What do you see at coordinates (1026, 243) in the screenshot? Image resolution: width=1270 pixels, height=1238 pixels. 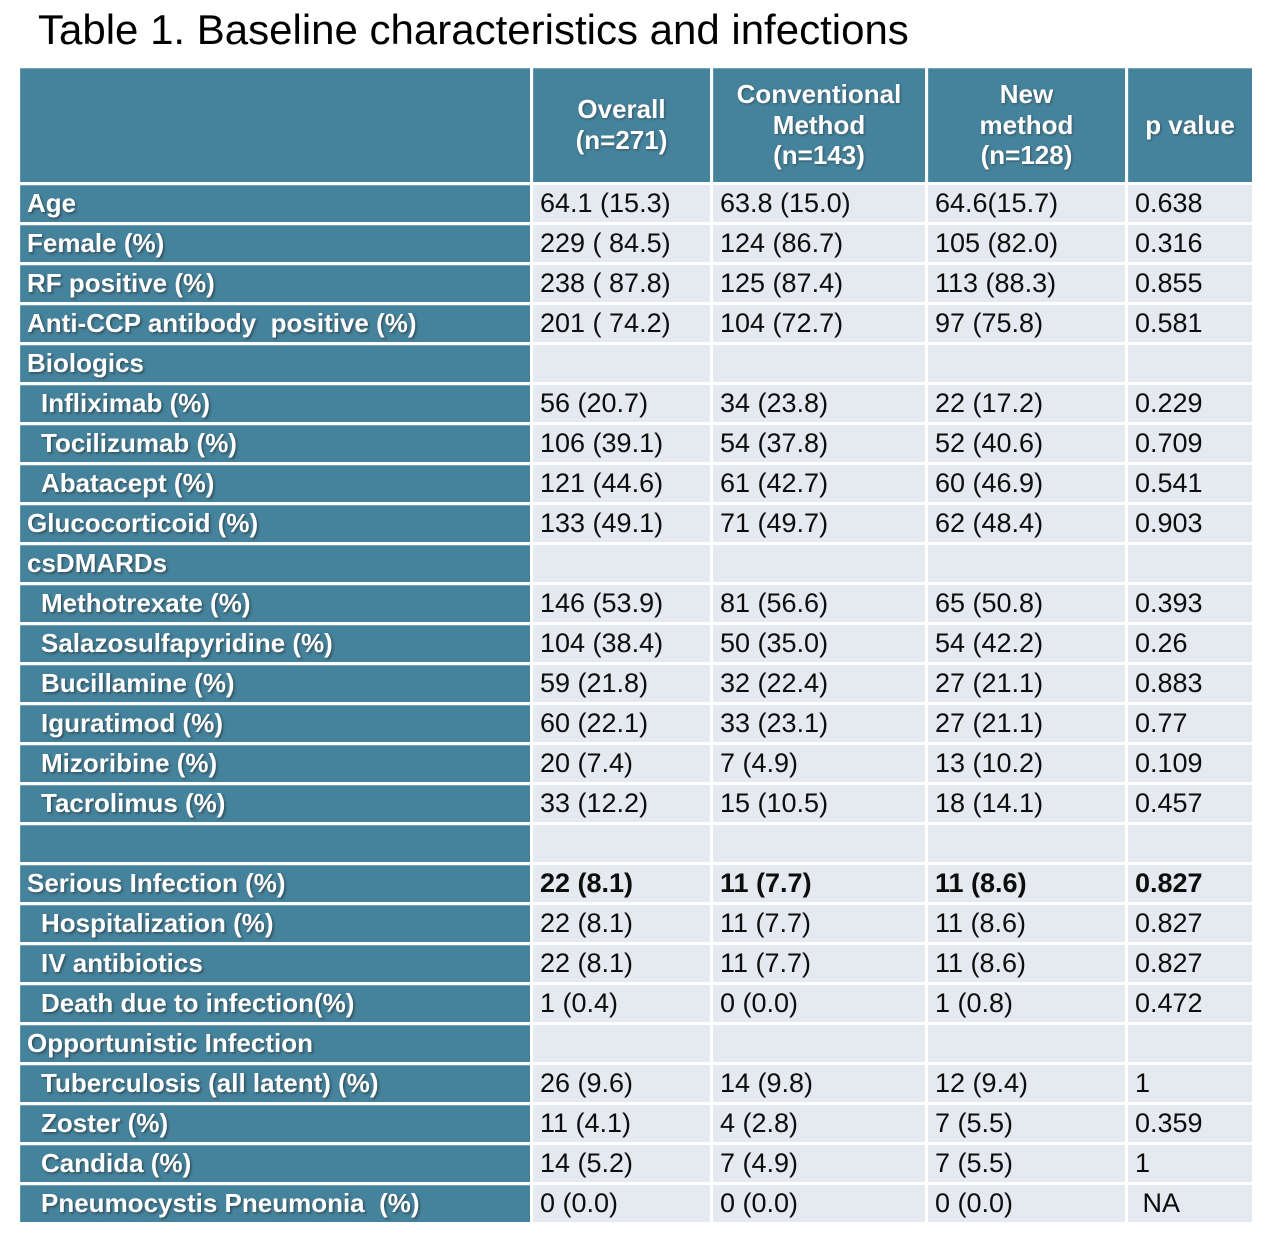 I see `data-cell: 105 (82.0)` at bounding box center [1026, 243].